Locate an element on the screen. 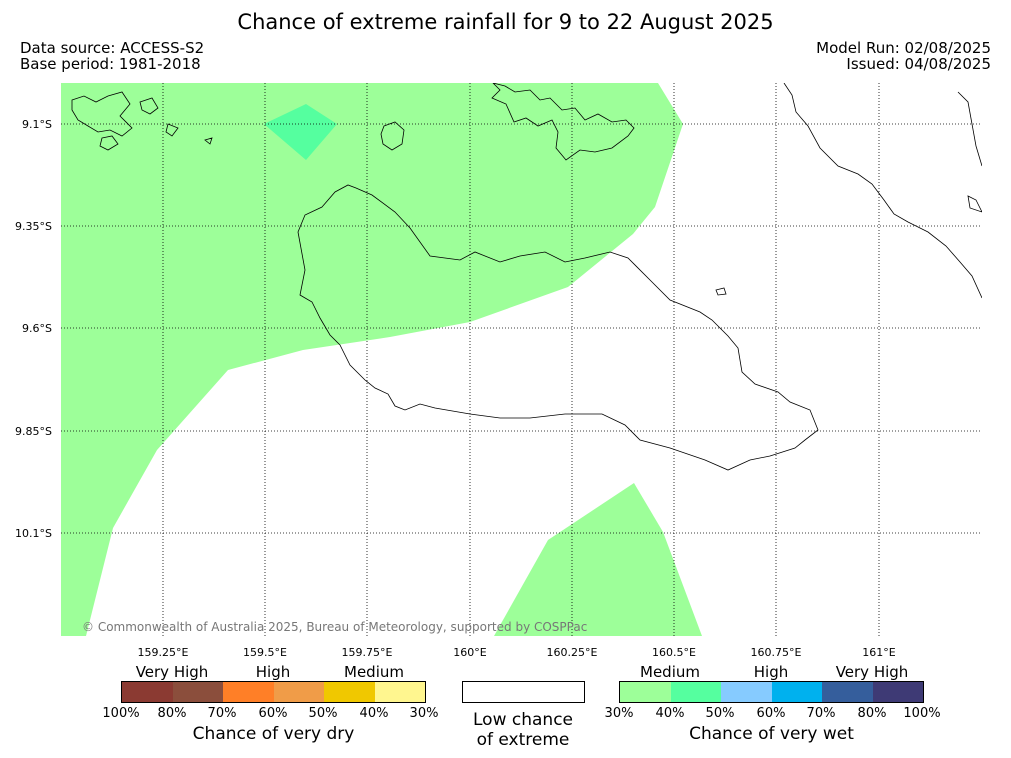 This screenshot has width=1011, height=758. lon-label: 160°E is located at coordinates (470, 652).